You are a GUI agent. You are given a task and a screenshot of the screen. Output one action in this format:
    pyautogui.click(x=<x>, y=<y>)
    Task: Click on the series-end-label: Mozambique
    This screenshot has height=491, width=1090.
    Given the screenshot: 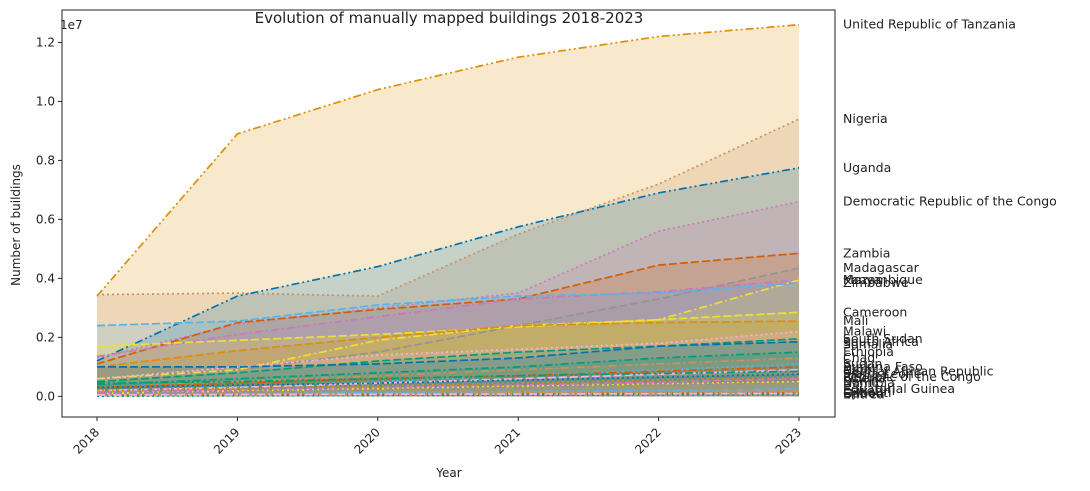 What is the action you would take?
    pyautogui.click(x=883, y=279)
    